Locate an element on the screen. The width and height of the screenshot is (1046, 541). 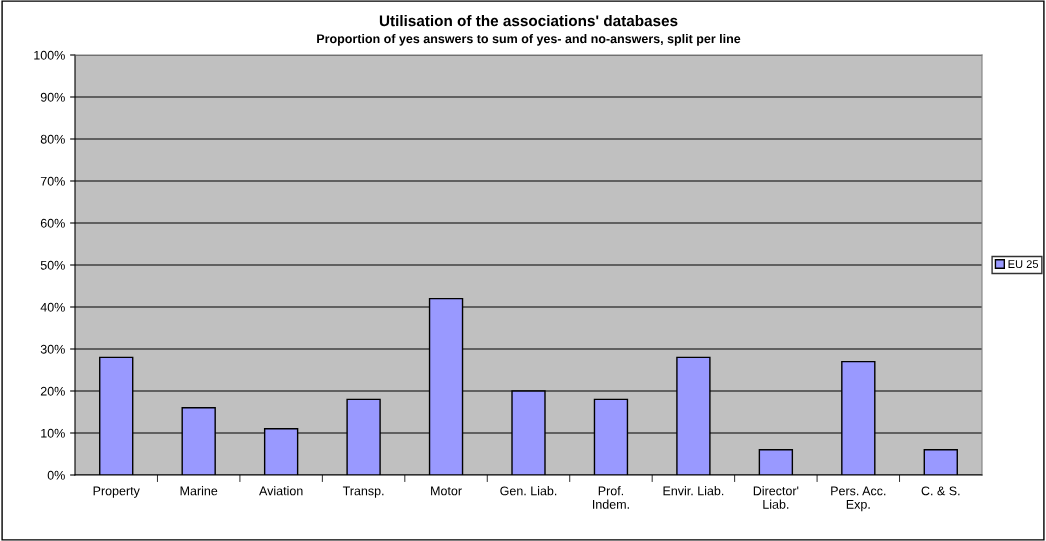
x-tick-label: Marine is located at coordinates (199, 491).